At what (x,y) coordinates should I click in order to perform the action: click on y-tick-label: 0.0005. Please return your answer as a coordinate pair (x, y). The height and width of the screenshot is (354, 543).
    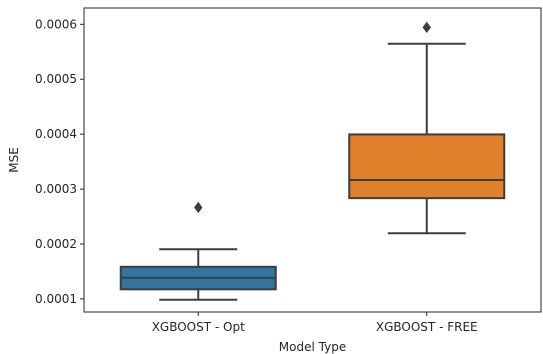
    Looking at the image, I should click on (56, 79).